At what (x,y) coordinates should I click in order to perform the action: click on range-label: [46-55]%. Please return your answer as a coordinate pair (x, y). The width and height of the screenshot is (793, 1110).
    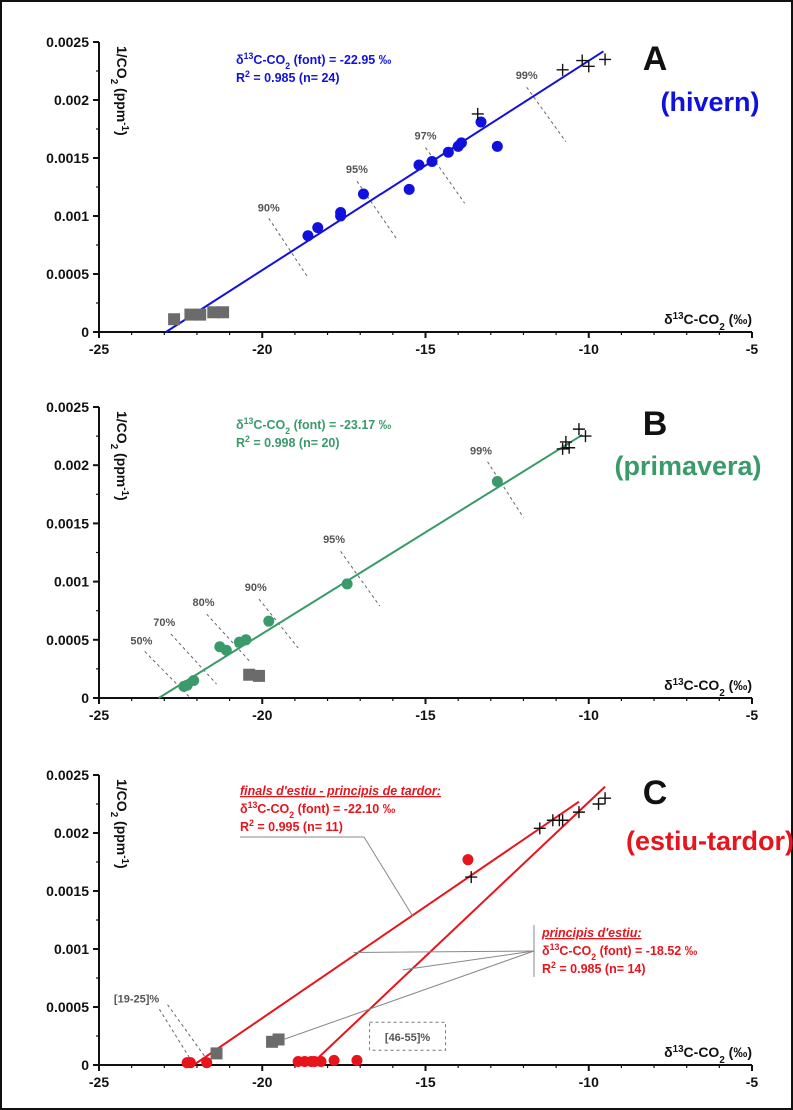
    Looking at the image, I should click on (407, 1038).